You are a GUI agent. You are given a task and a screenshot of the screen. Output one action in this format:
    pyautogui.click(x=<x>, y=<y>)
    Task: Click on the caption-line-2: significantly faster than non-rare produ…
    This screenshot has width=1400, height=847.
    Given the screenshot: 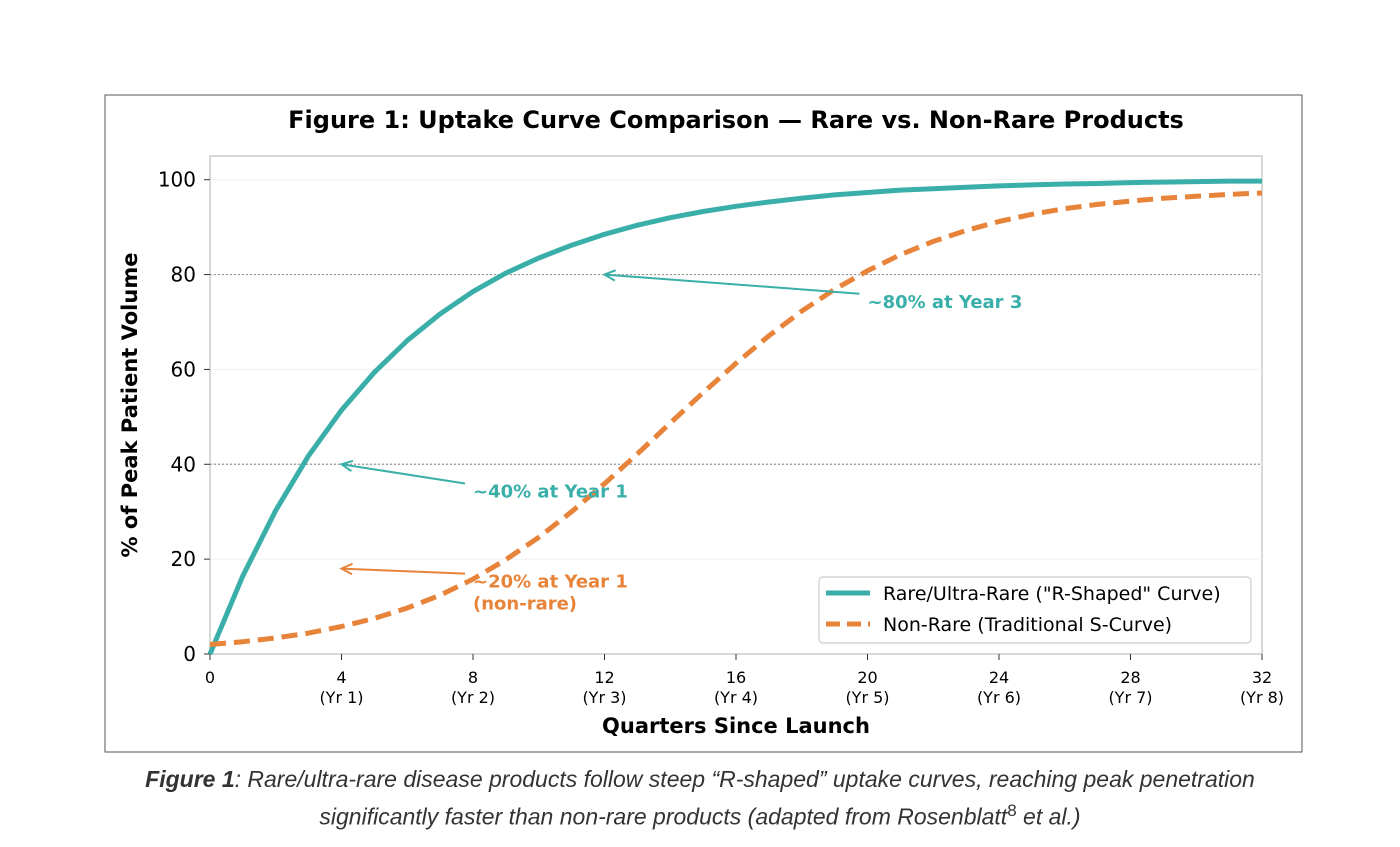 What is the action you would take?
    pyautogui.click(x=700, y=814)
    